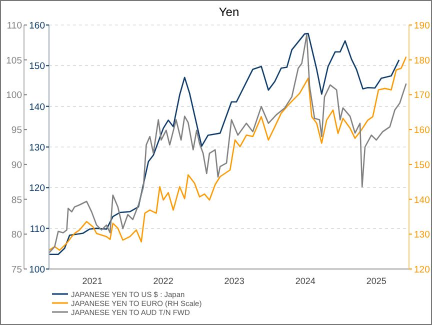 This screenshot has width=432, height=325. I want to click on y3-tick-label: 80, so click(16, 235).